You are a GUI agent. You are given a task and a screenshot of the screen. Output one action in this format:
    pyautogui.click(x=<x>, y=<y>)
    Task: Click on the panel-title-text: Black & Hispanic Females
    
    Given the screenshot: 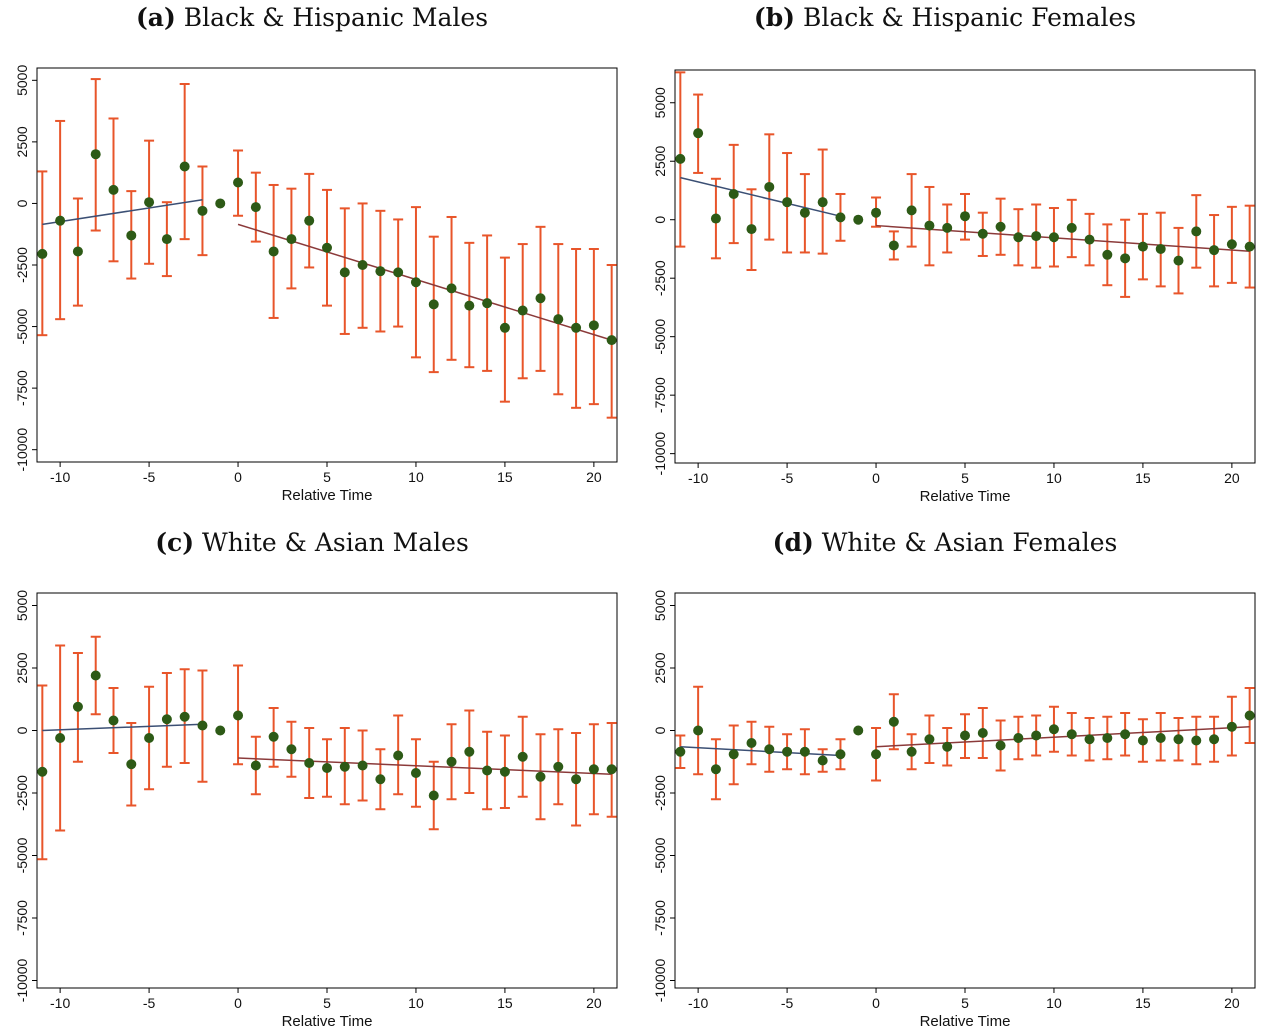 What is the action you would take?
    pyautogui.click(x=969, y=17)
    